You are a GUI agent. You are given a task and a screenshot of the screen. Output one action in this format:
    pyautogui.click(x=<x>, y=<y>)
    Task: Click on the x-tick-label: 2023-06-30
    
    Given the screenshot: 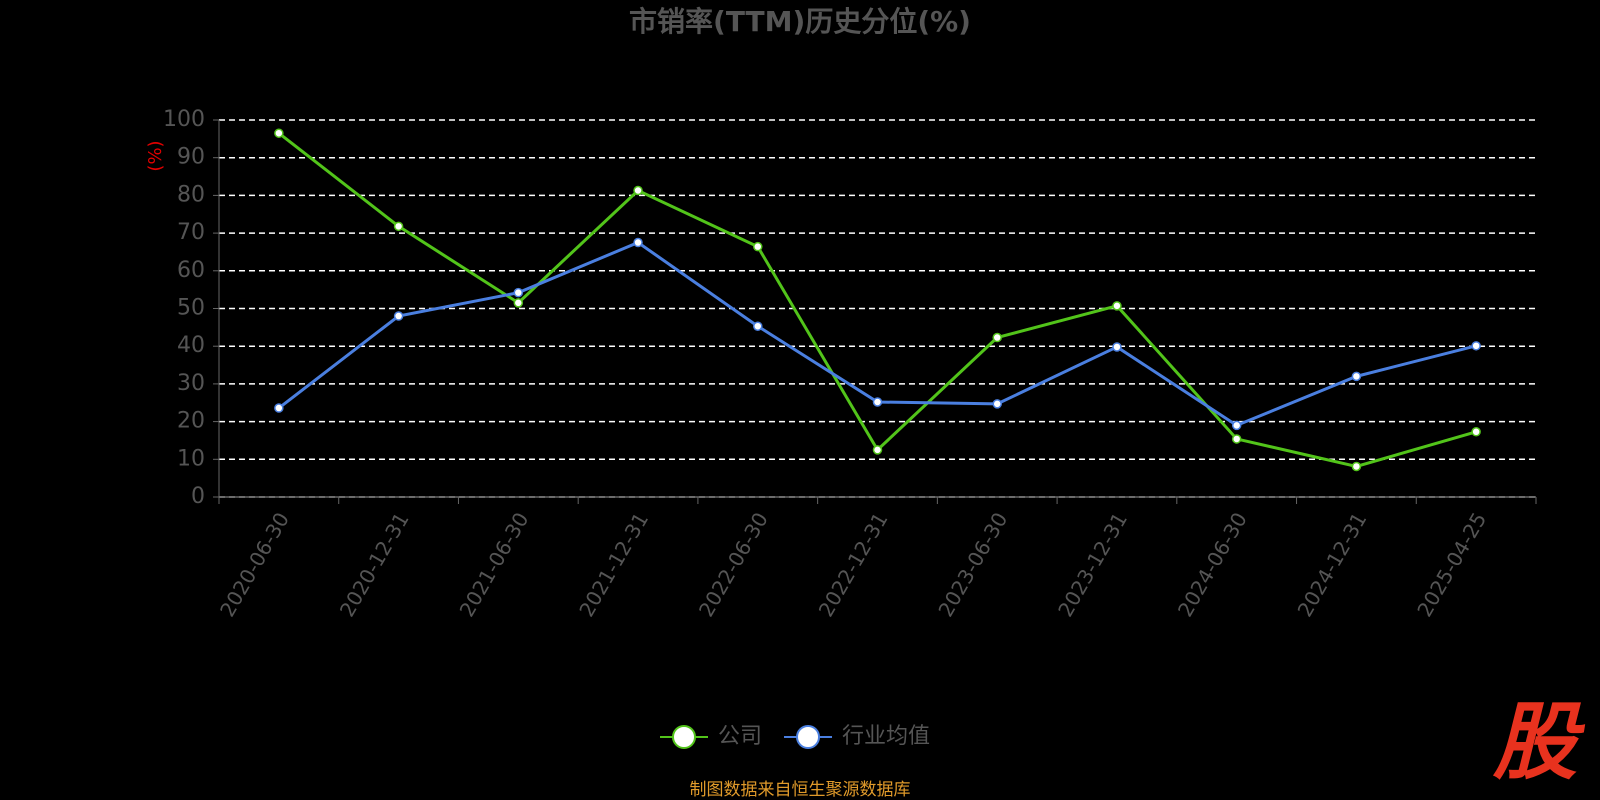 What is the action you would take?
    pyautogui.click(x=972, y=564)
    